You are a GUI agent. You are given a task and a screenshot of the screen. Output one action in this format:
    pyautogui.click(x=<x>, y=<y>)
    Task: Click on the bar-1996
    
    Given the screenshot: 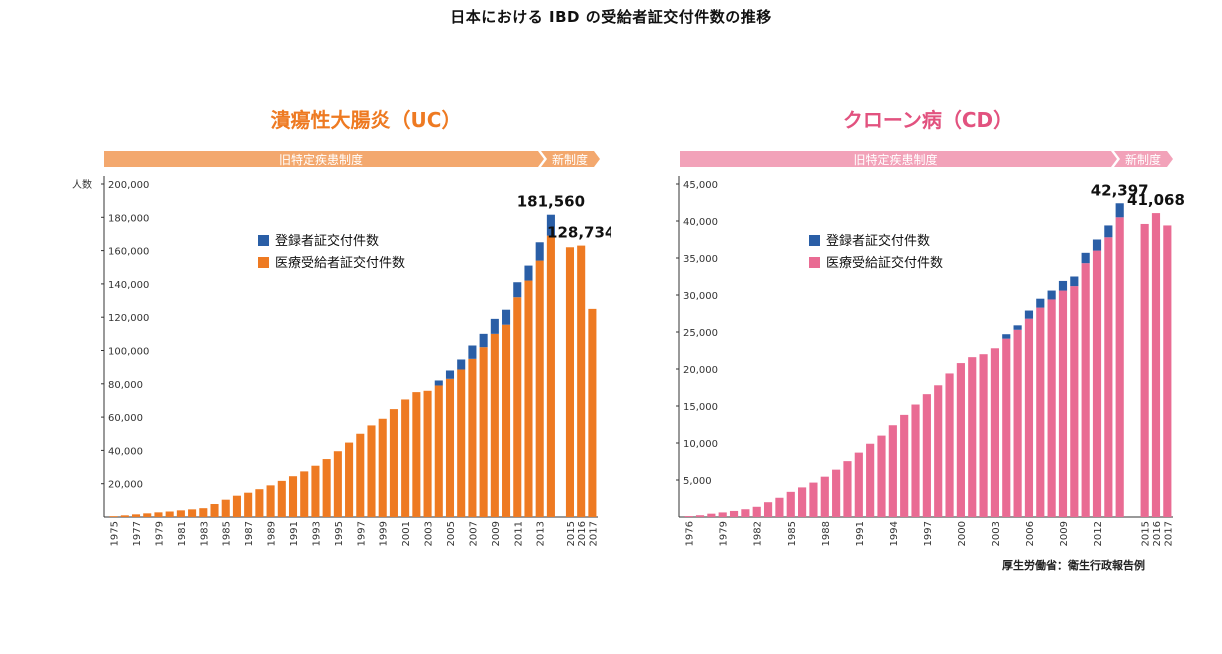 What is the action you would take?
    pyautogui.click(x=915, y=460)
    